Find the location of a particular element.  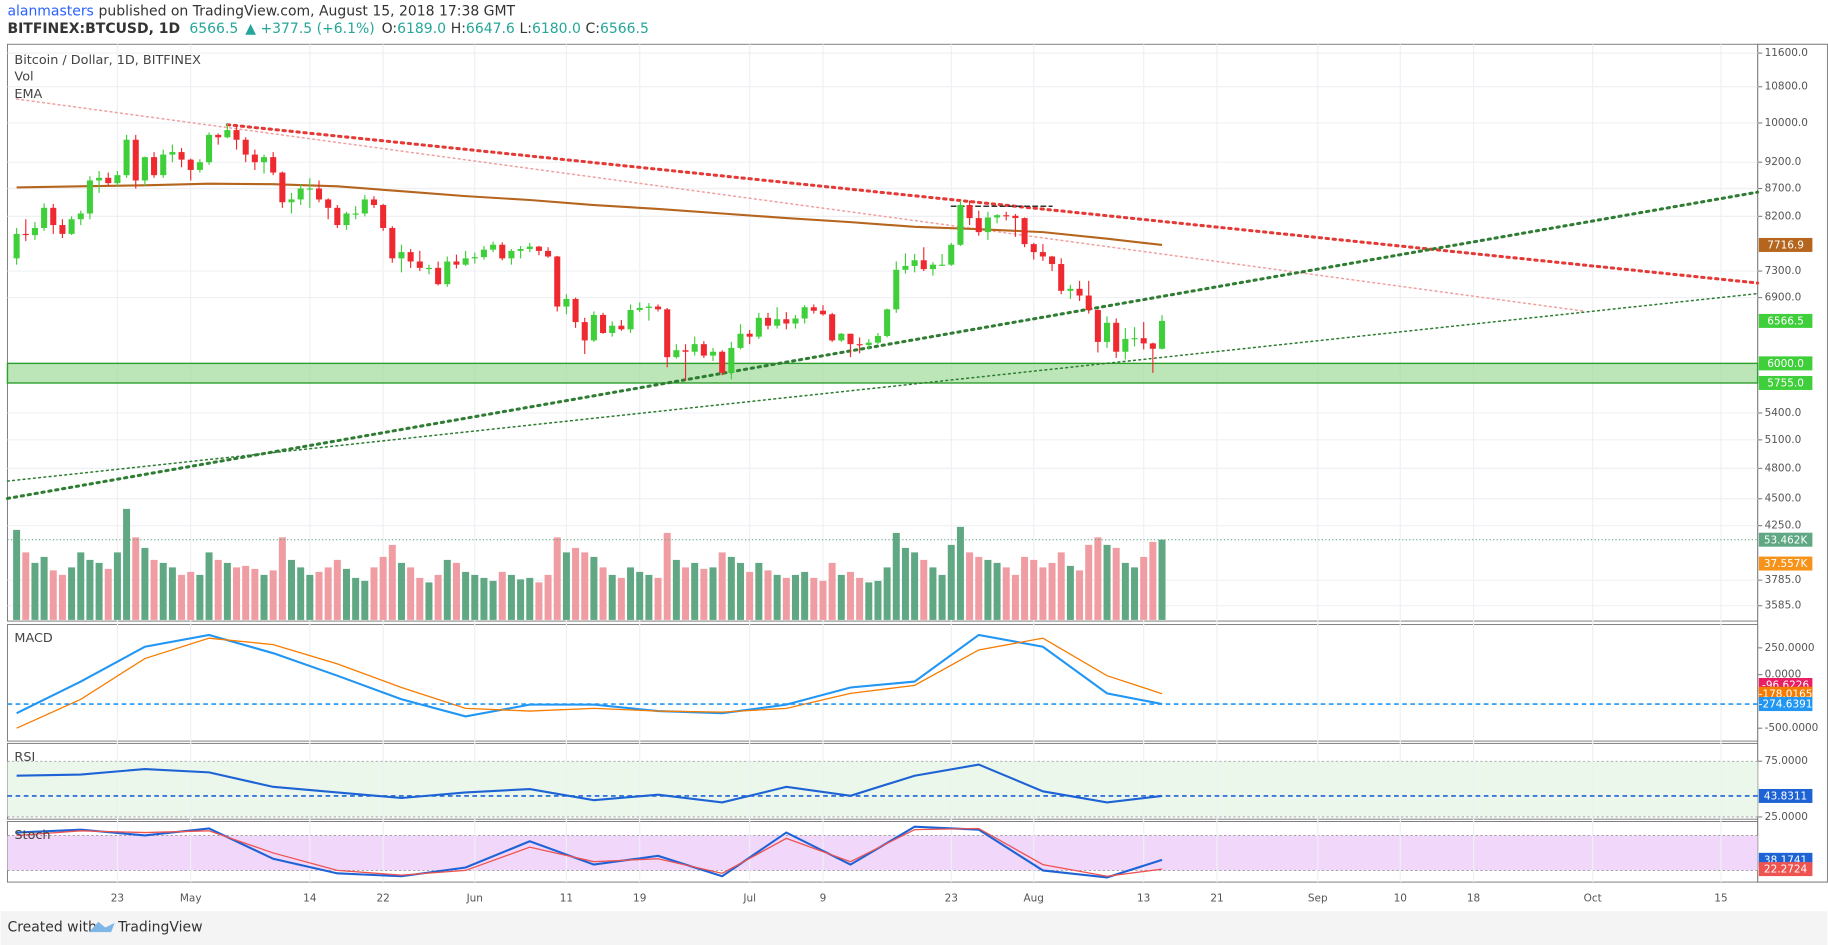

x-tick-label: 22 is located at coordinates (382, 898).